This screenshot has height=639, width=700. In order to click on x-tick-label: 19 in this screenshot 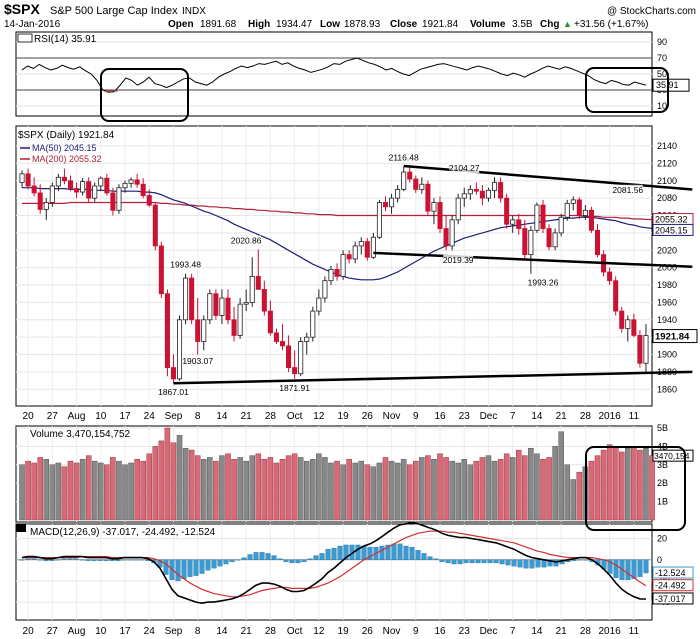, I will do `click(344, 416)`.